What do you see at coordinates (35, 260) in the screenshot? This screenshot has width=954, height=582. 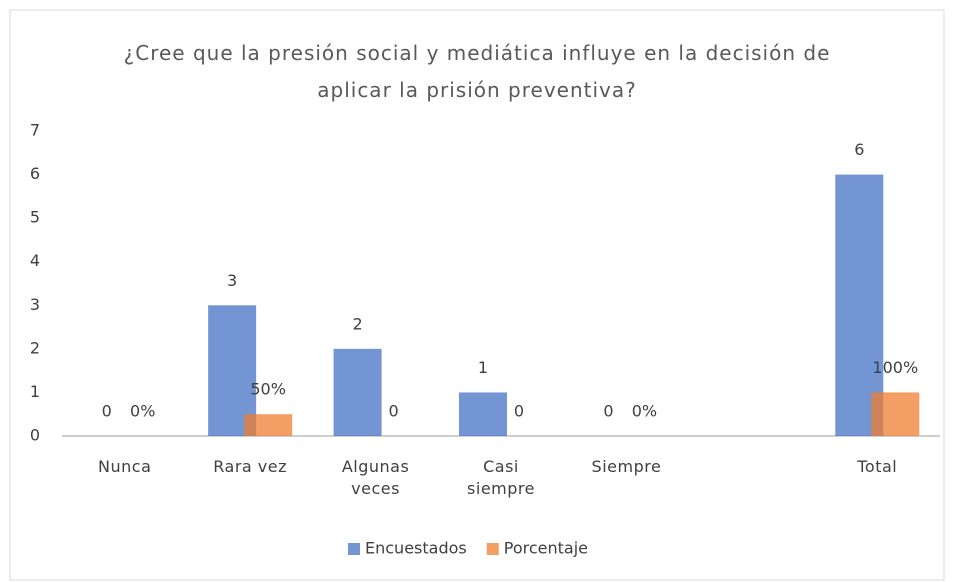 I see `y-tick-label: 4` at bounding box center [35, 260].